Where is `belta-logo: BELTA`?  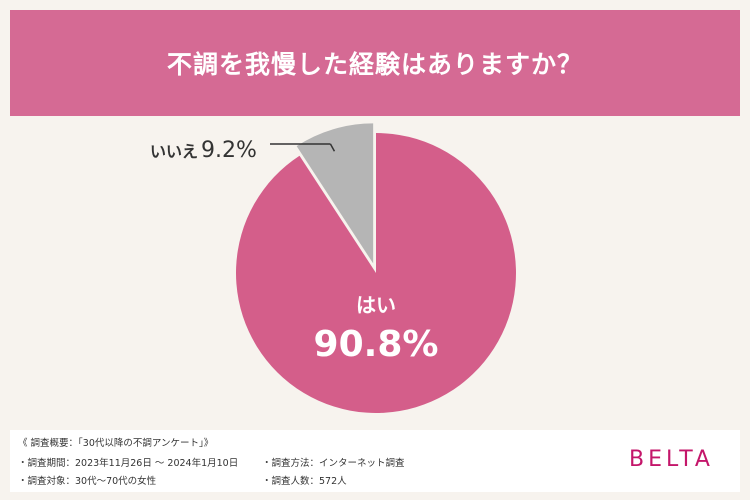 belta-logo: BELTA is located at coordinates (671, 459).